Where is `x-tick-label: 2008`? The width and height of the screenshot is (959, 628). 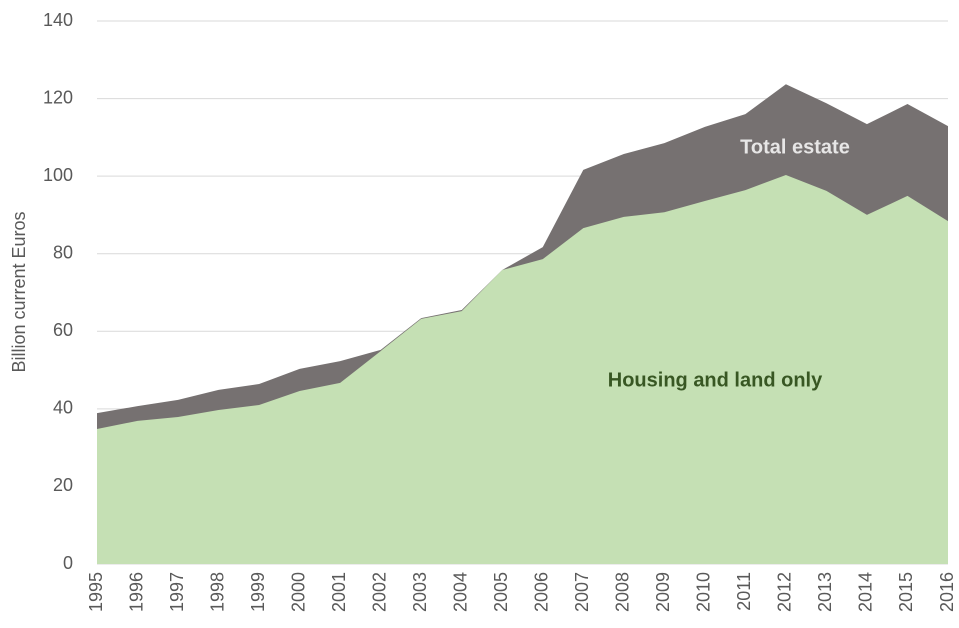
x-tick-label: 2008 is located at coordinates (623, 592).